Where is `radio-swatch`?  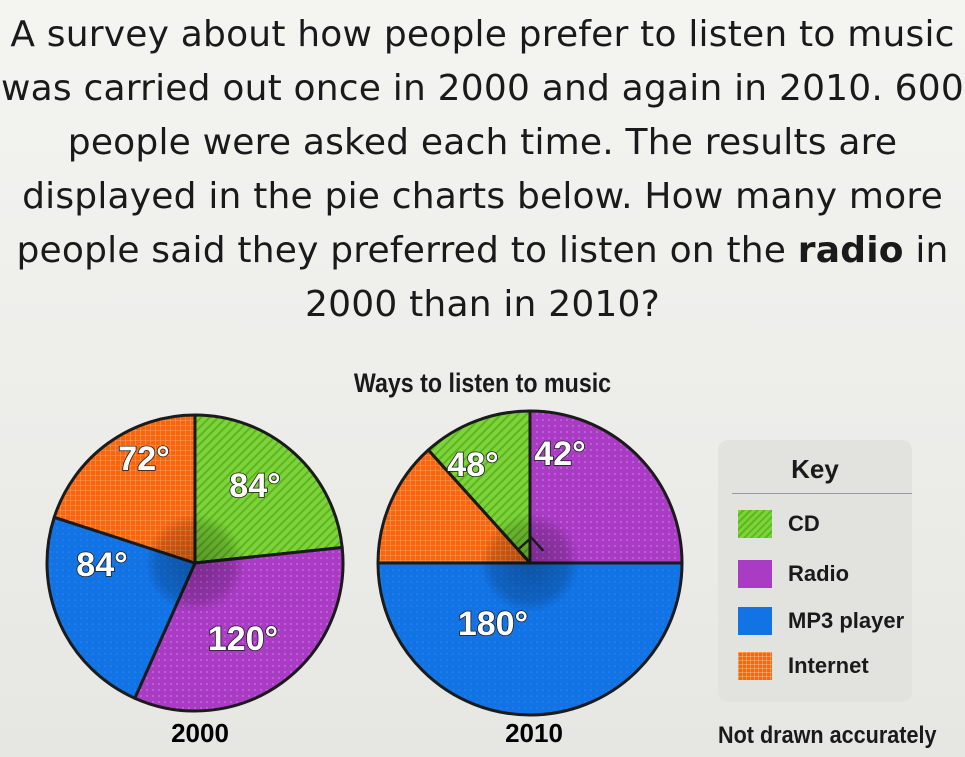
radio-swatch is located at coordinates (755, 574).